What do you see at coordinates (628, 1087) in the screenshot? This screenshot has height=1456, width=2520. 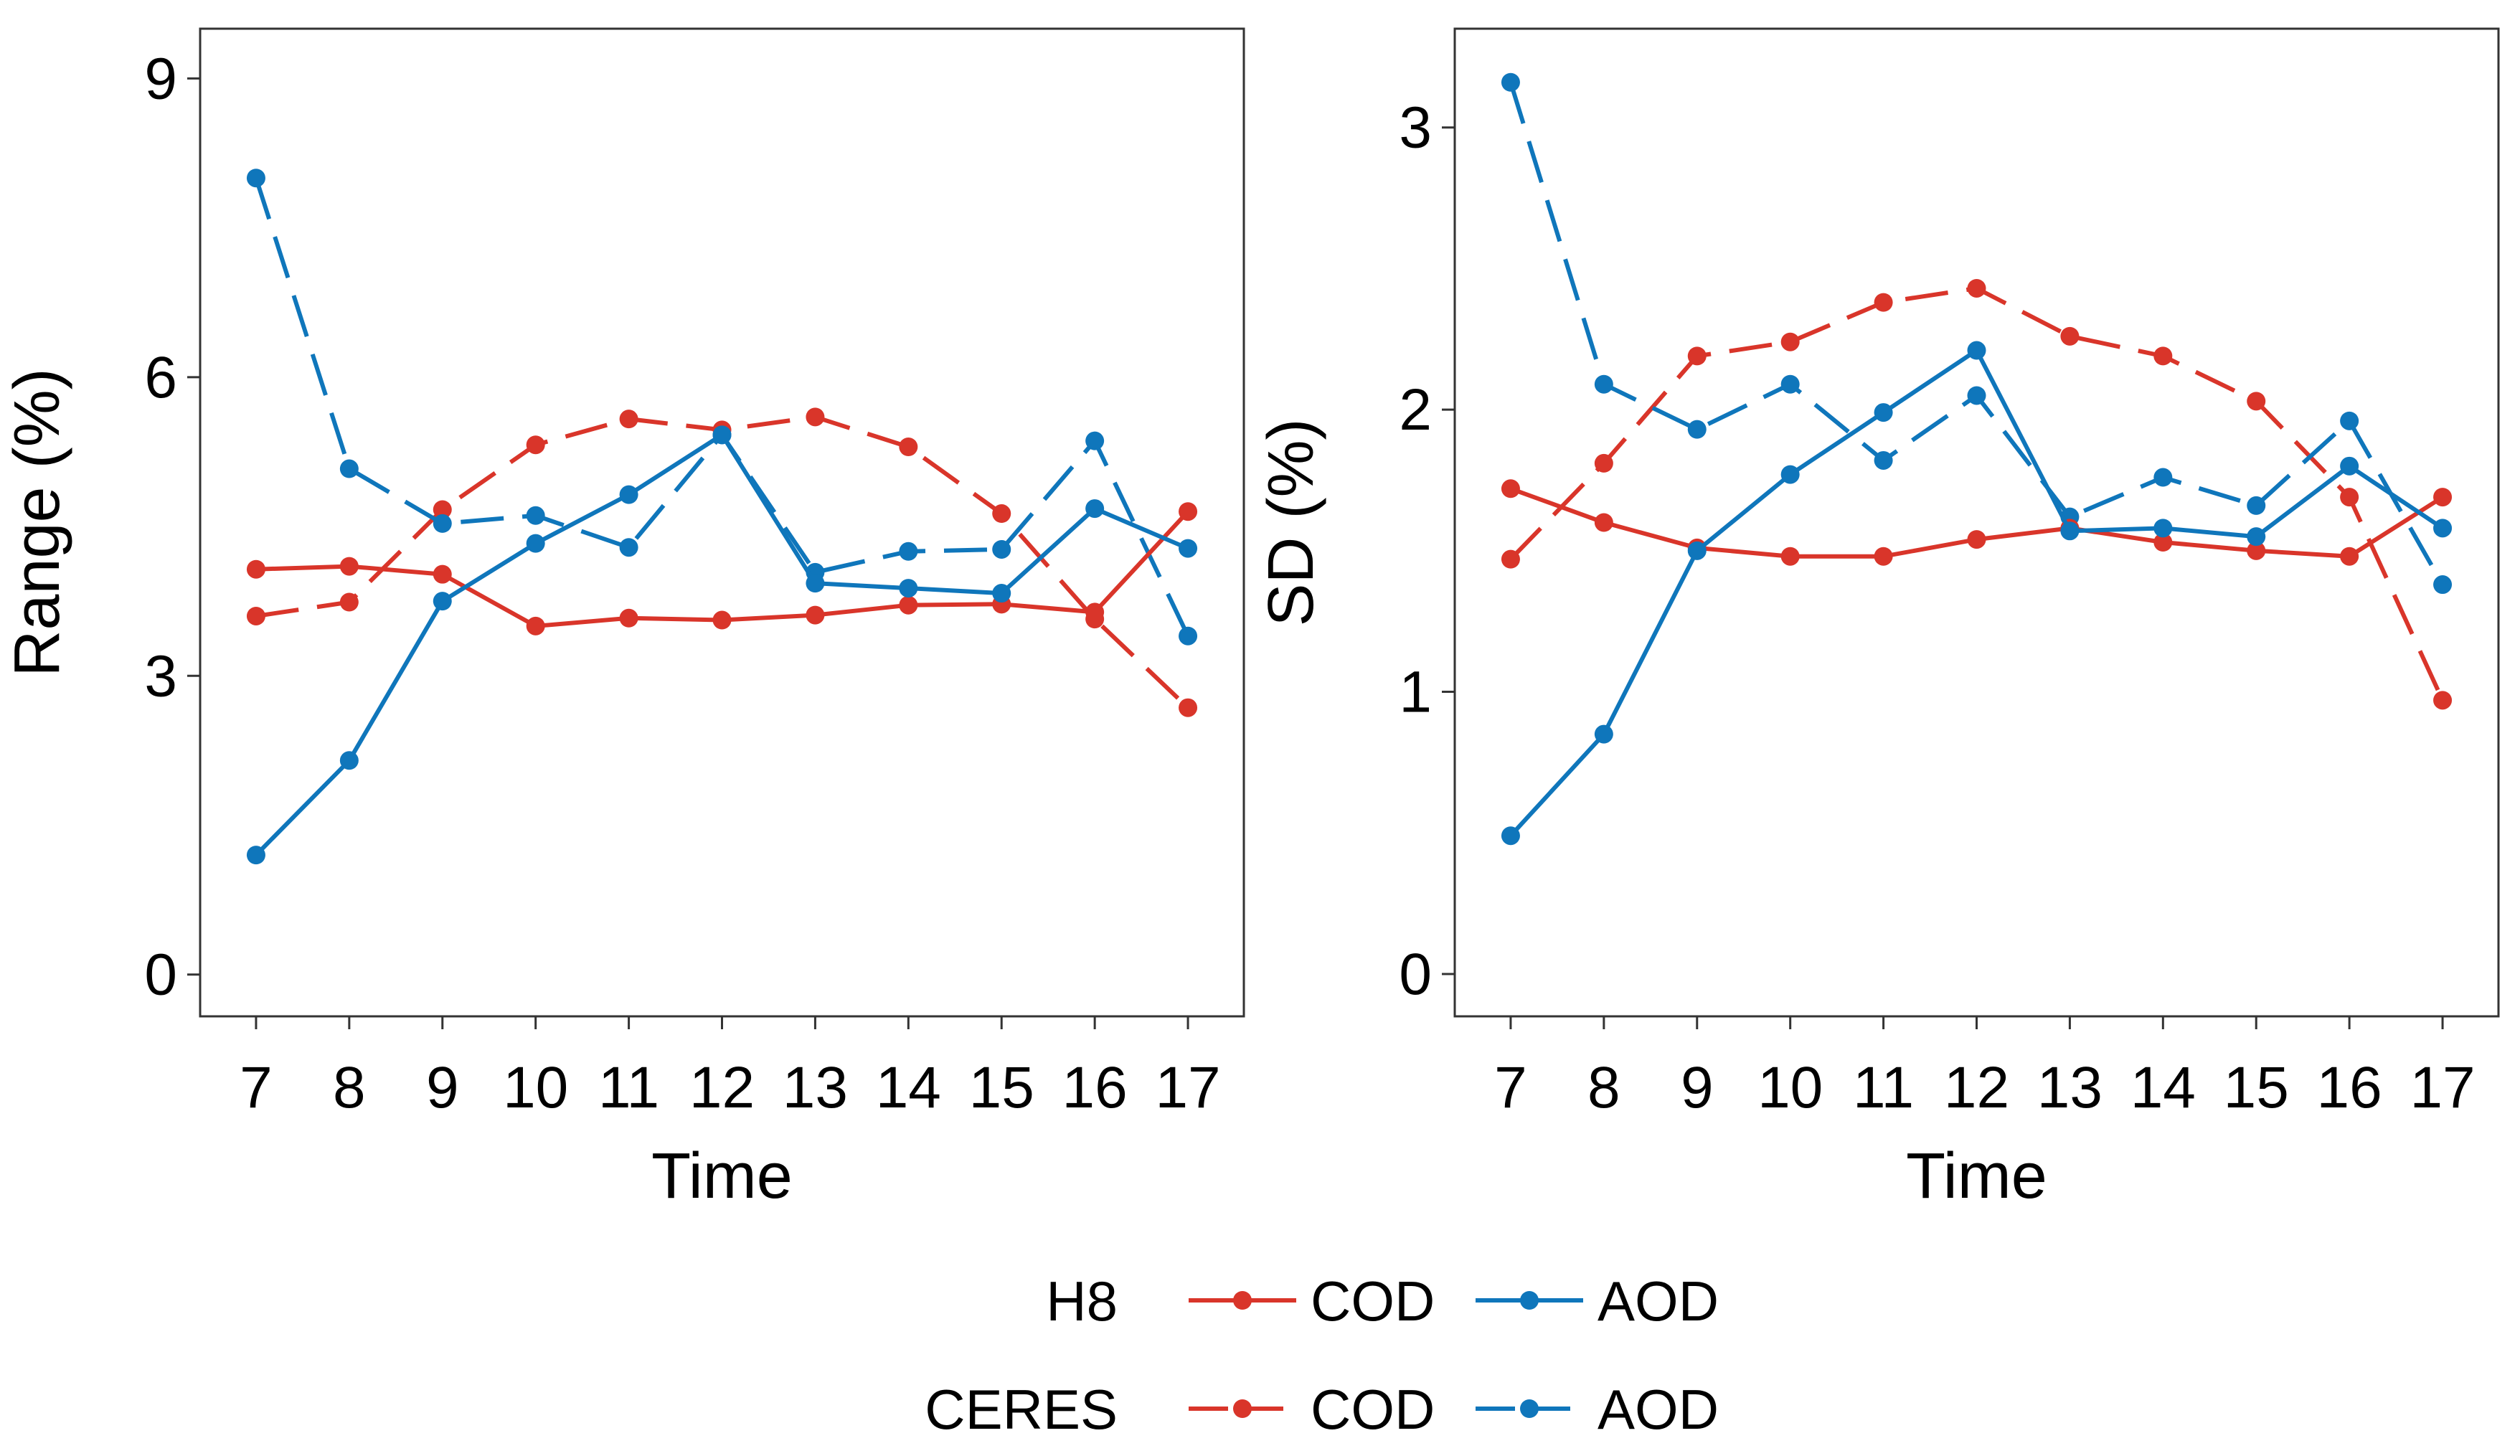 I see `range-x-tick-label: 11` at bounding box center [628, 1087].